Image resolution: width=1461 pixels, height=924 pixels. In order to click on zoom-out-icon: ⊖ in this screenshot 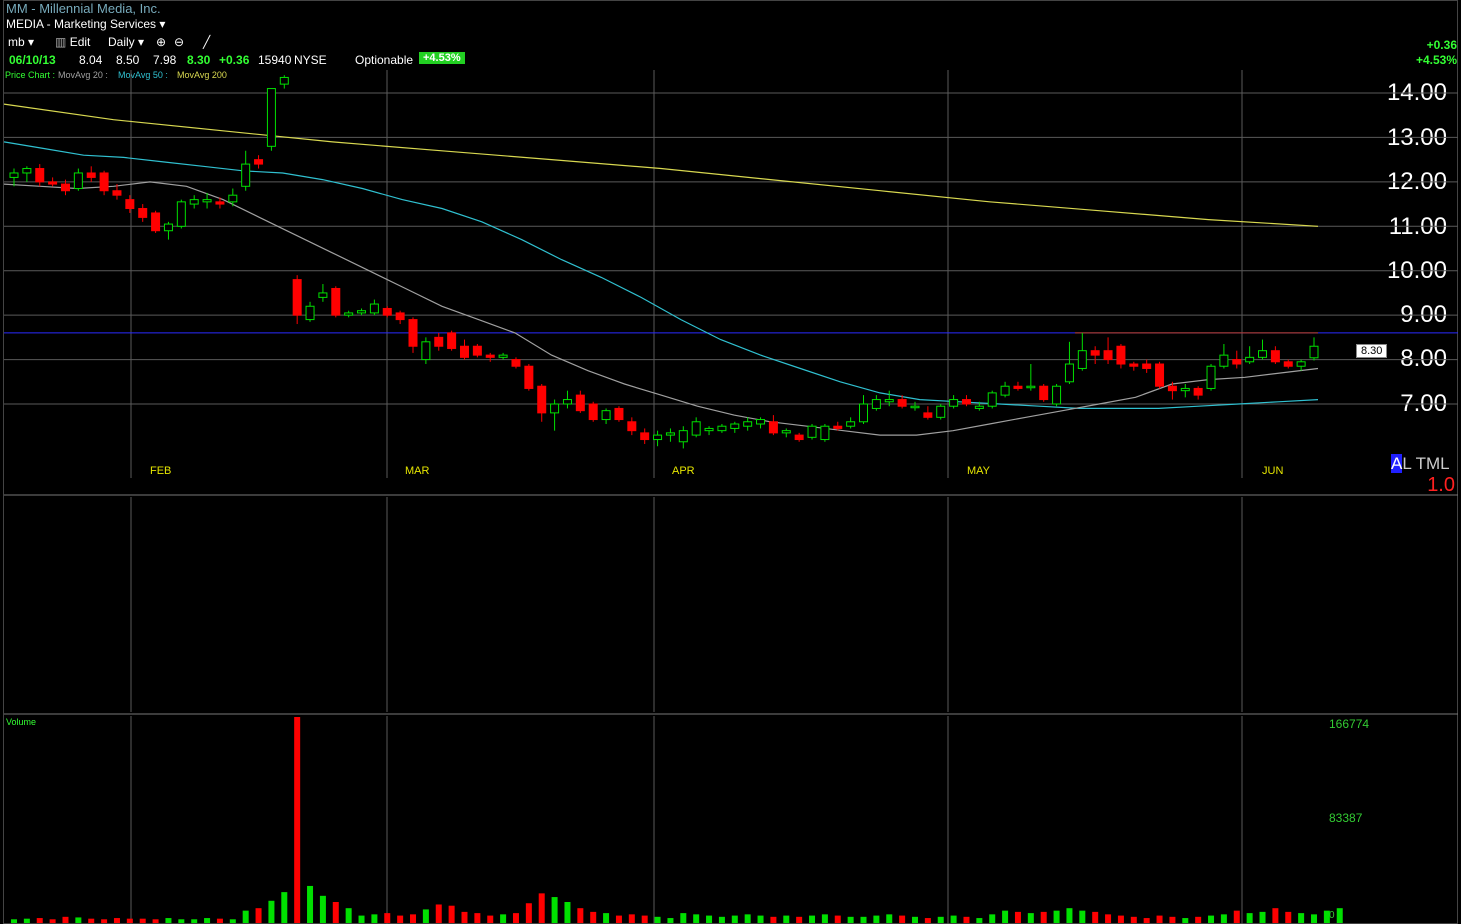, I will do `click(179, 42)`.